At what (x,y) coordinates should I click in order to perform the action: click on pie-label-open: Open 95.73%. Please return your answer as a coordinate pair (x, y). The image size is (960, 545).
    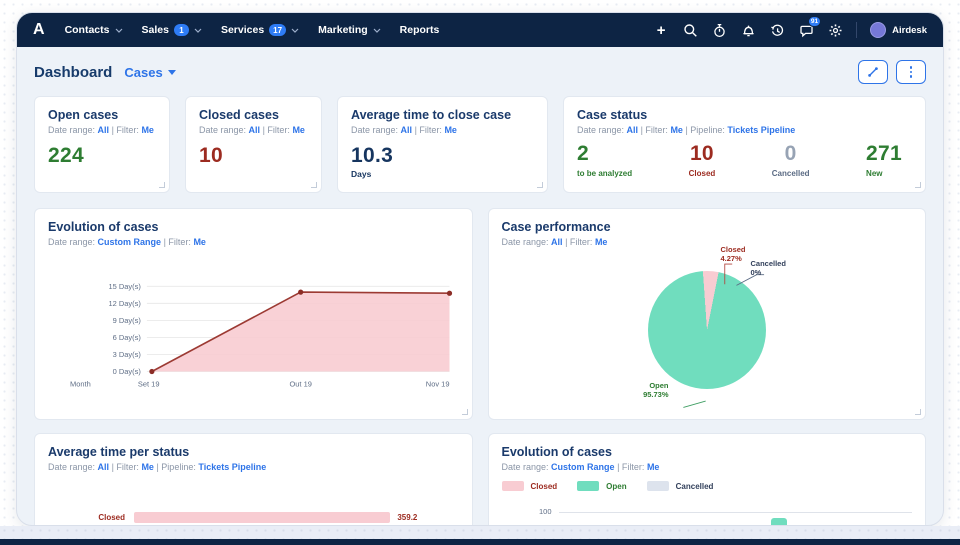
    Looking at the image, I should click on (656, 390).